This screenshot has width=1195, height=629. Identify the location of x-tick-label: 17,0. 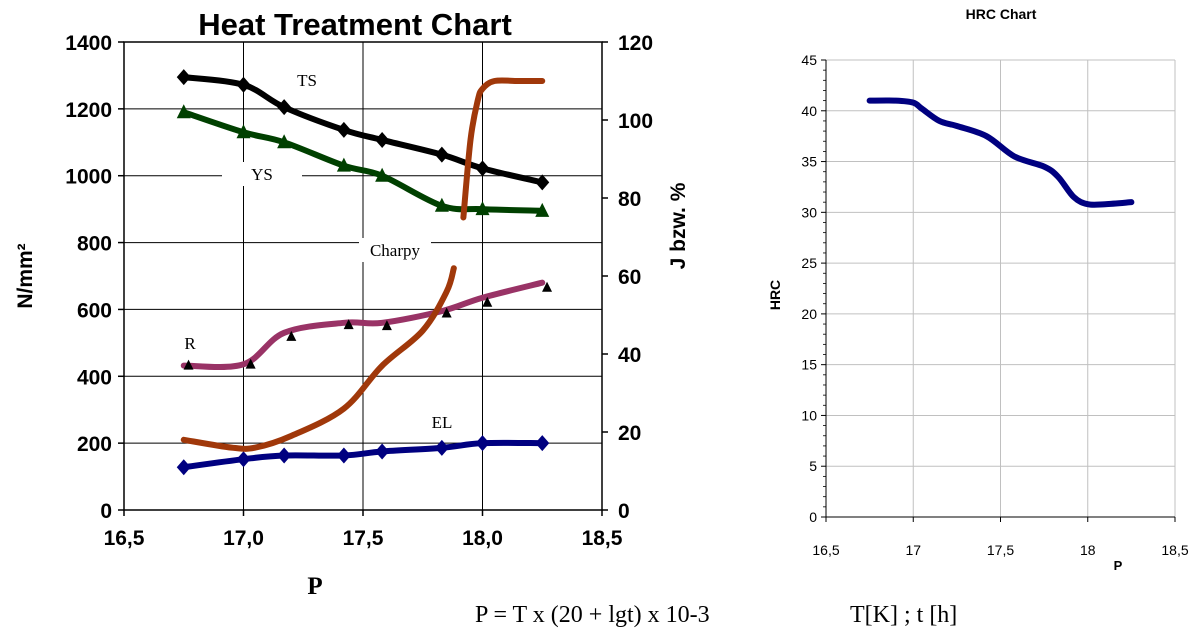
(243, 538).